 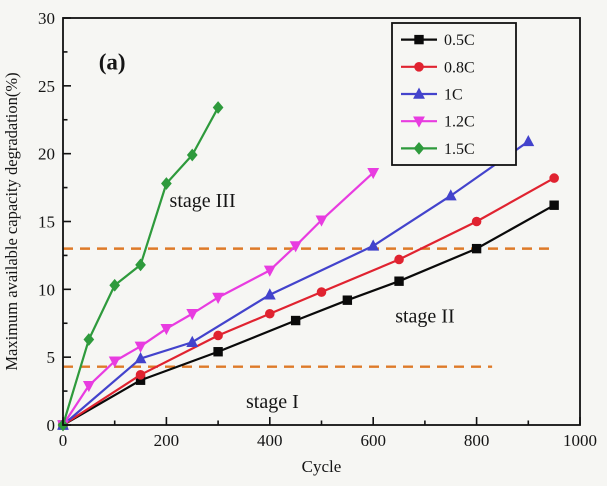 I want to click on panel-label: (a), so click(x=112, y=61).